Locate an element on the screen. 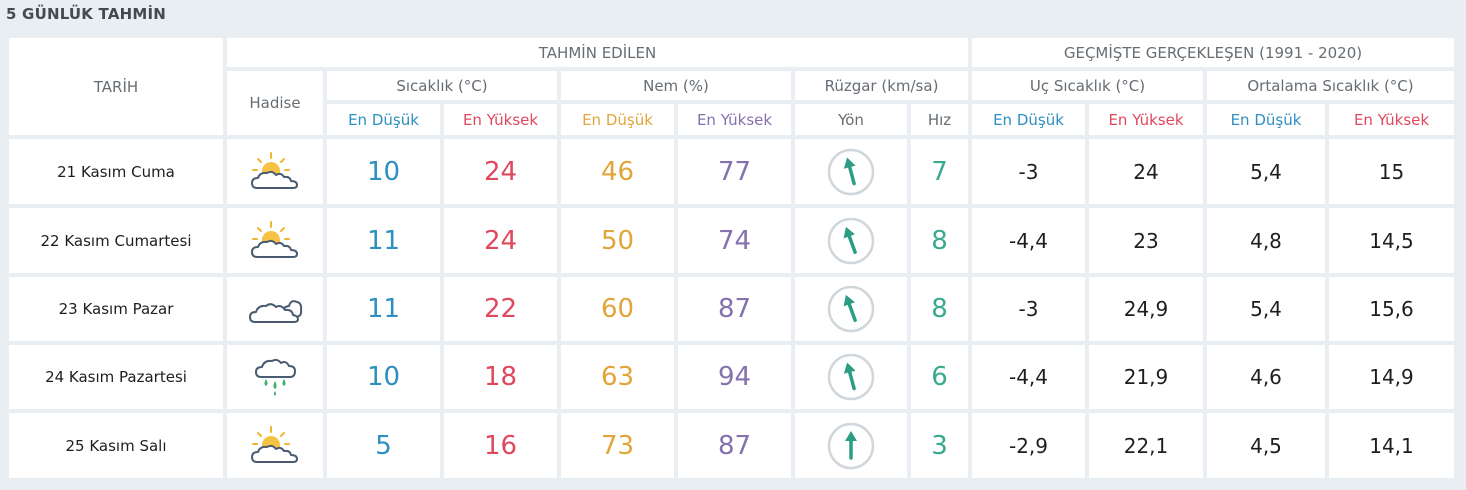 The width and height of the screenshot is (1466, 490). subheader-ext-max: En Yüksek is located at coordinates (1146, 119).